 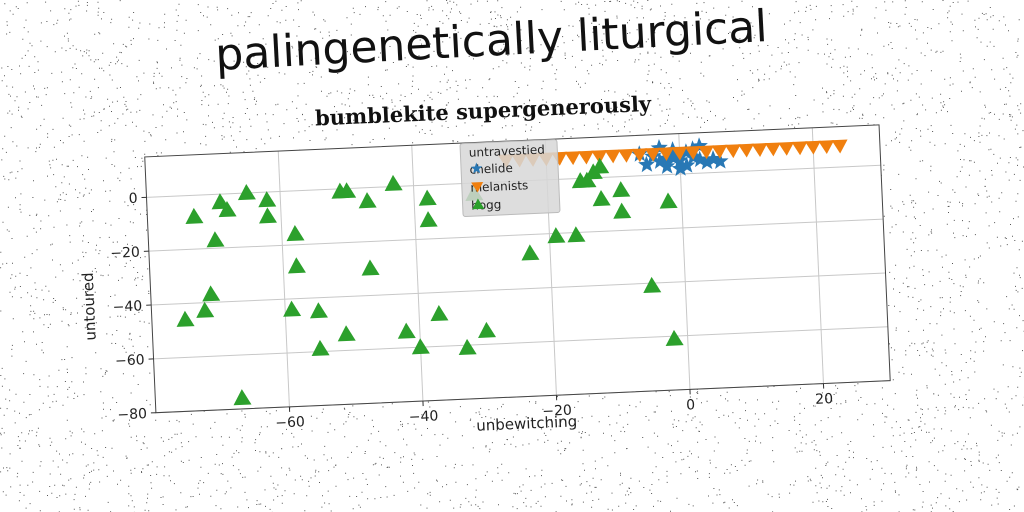 What do you see at coordinates (477, 187) in the screenshot?
I see `legend-triangle-down-icon` at bounding box center [477, 187].